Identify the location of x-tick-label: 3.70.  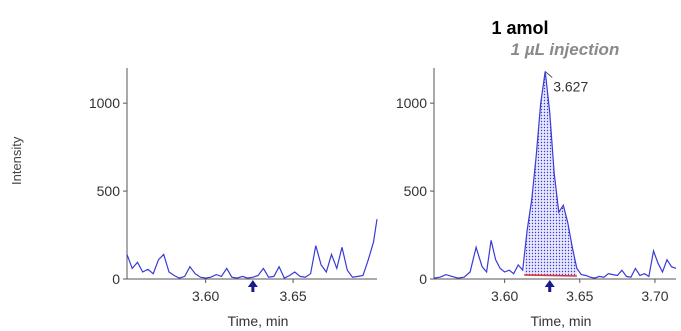
(654, 296).